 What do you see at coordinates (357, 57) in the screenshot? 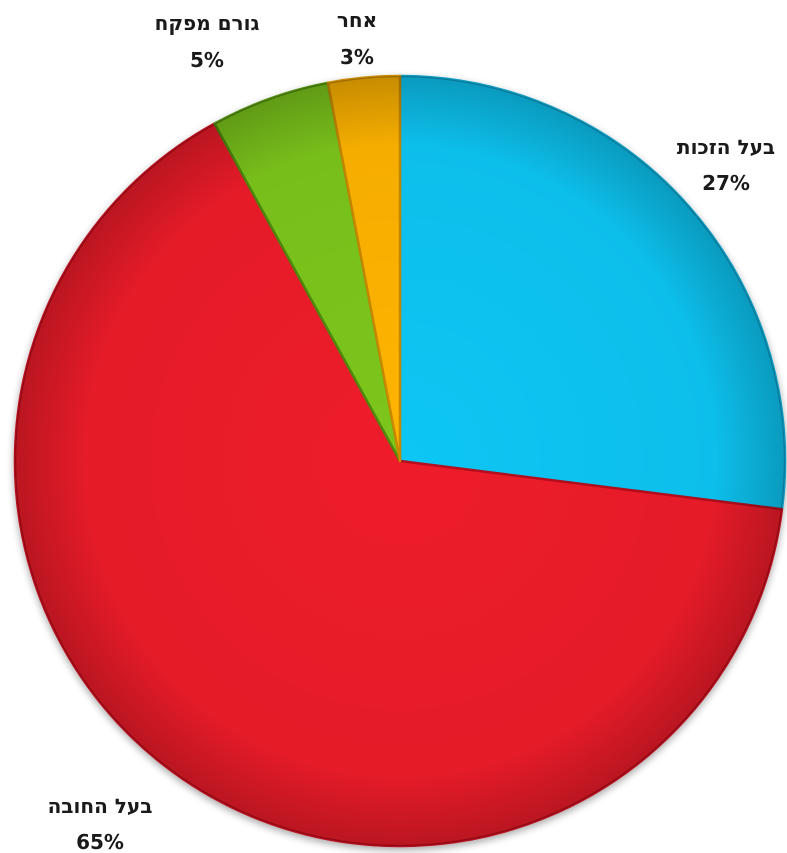
I see `value-label-other: 3%` at bounding box center [357, 57].